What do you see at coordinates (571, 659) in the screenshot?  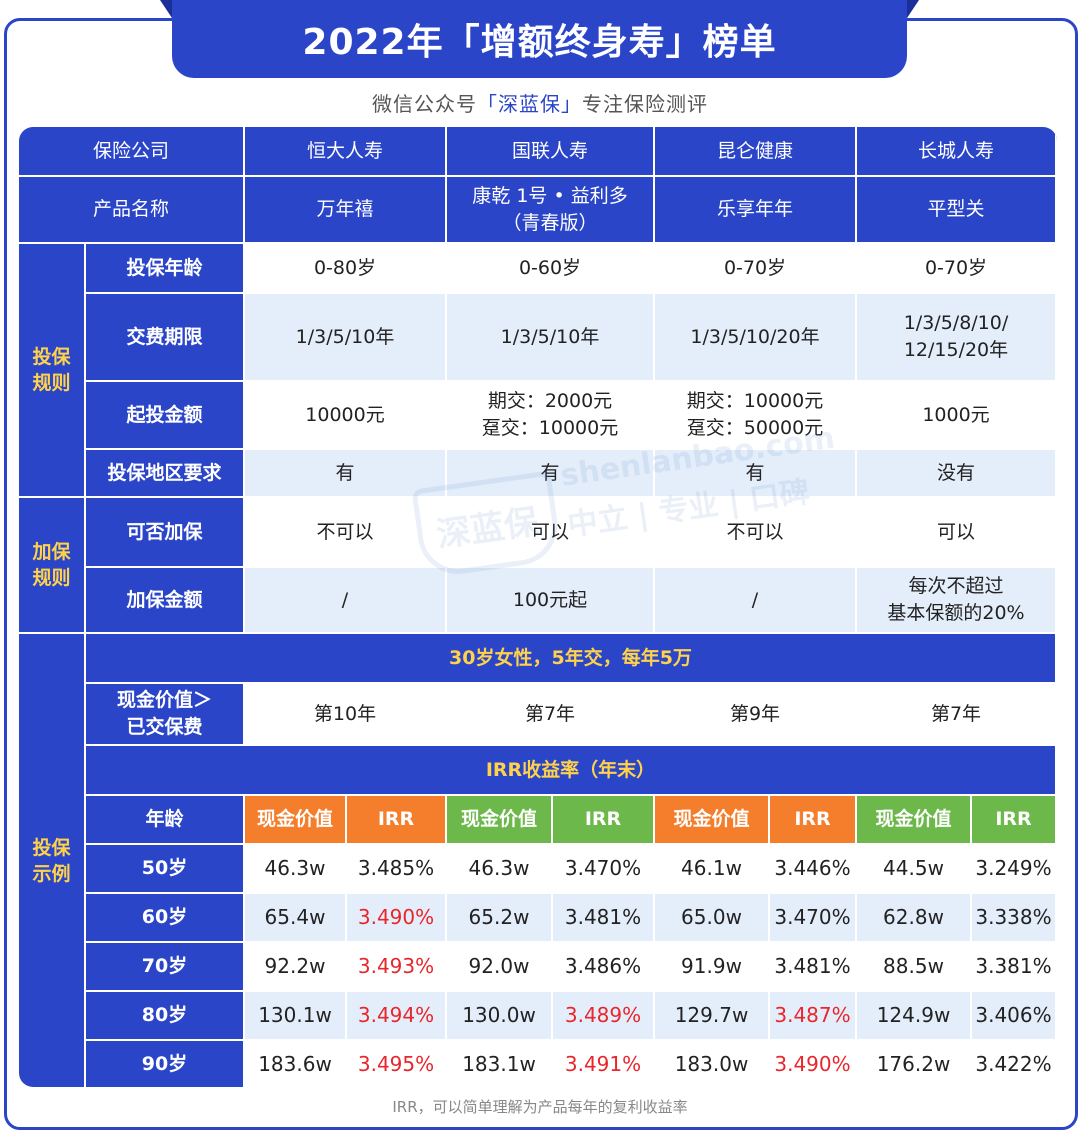 I see `example-scenario: 30岁女性，5年交，每年5万` at bounding box center [571, 659].